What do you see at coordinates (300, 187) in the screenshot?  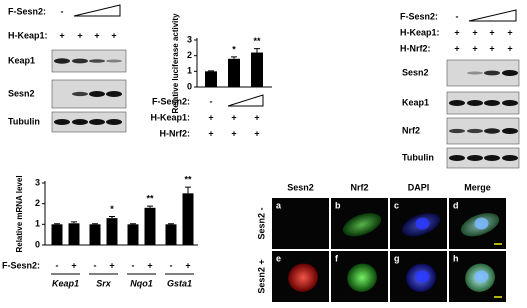 I see `column-header: Sesn2` at bounding box center [300, 187].